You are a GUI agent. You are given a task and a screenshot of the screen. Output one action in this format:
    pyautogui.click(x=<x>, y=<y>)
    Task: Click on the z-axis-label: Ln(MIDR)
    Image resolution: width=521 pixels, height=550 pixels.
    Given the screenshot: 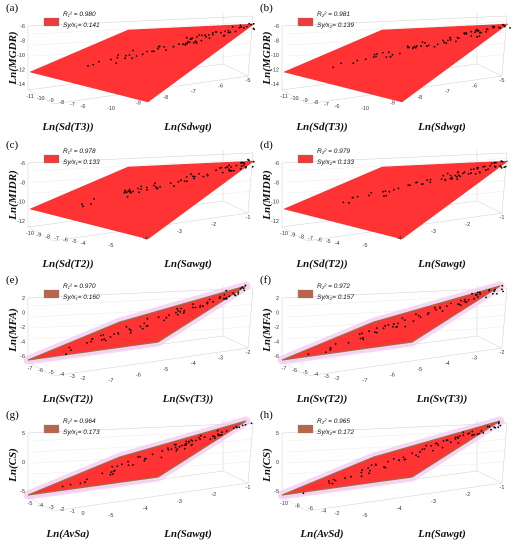 What is the action you would take?
    pyautogui.click(x=13, y=195)
    